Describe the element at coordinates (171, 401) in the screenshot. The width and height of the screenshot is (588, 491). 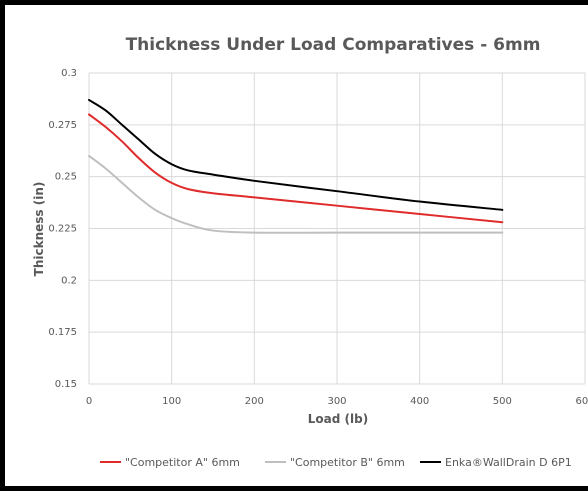
I see `x-tick-label: 100` at that location.